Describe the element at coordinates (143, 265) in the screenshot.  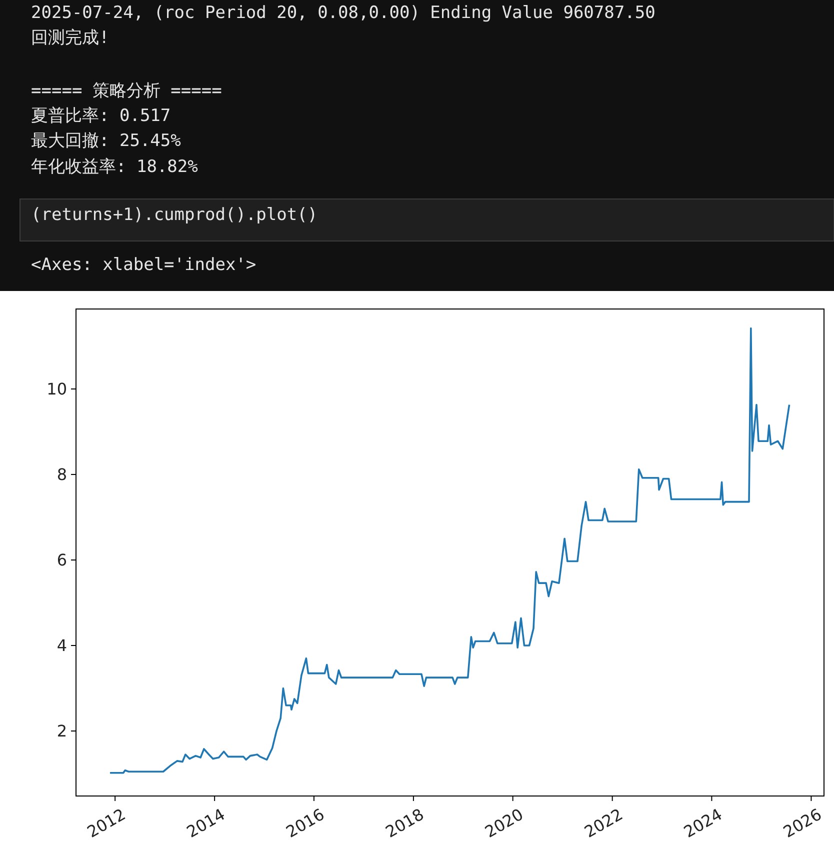
I see `text: <Axes: xlabel='index'>` at that location.